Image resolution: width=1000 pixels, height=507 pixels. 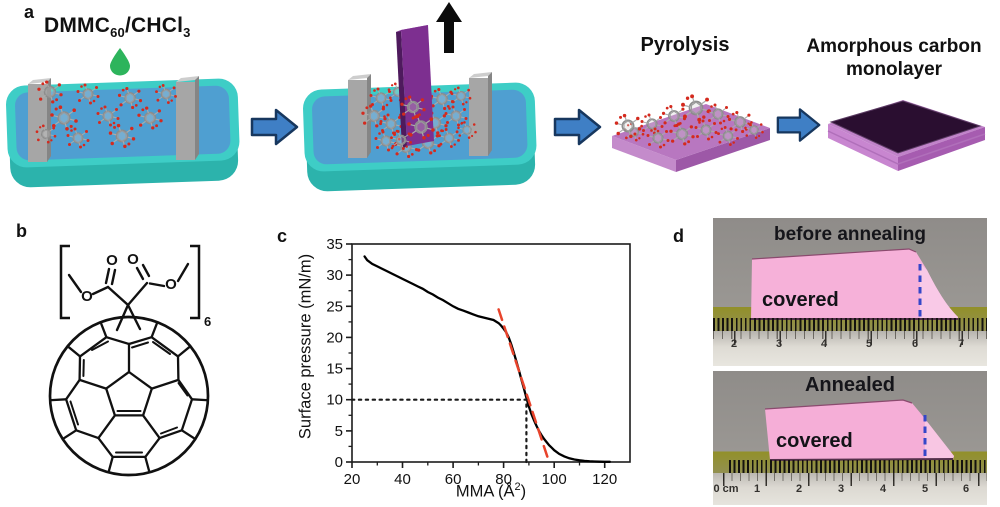 I want to click on amorphous-carbon-slab, so click(x=906, y=135).